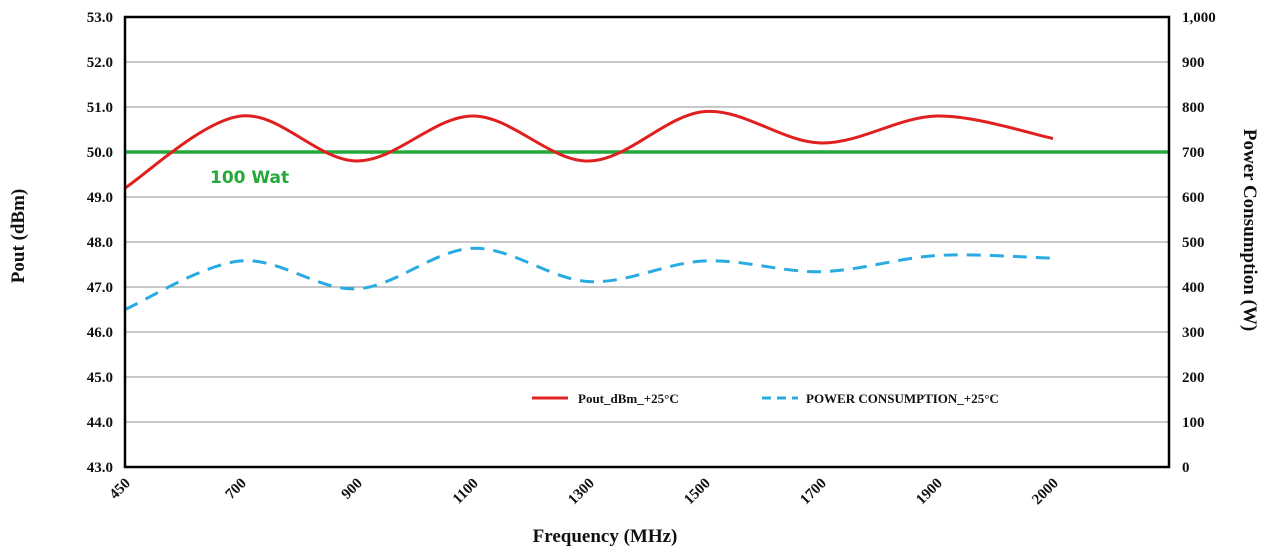  Describe the element at coordinates (589, 278) in the screenshot. I see `series-line-power-consumption` at that location.